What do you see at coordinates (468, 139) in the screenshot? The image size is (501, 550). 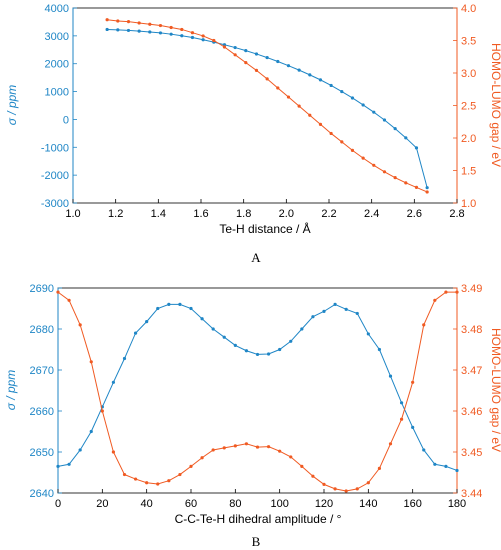 I see `y-right-tick-label: 2.0` at bounding box center [468, 139].